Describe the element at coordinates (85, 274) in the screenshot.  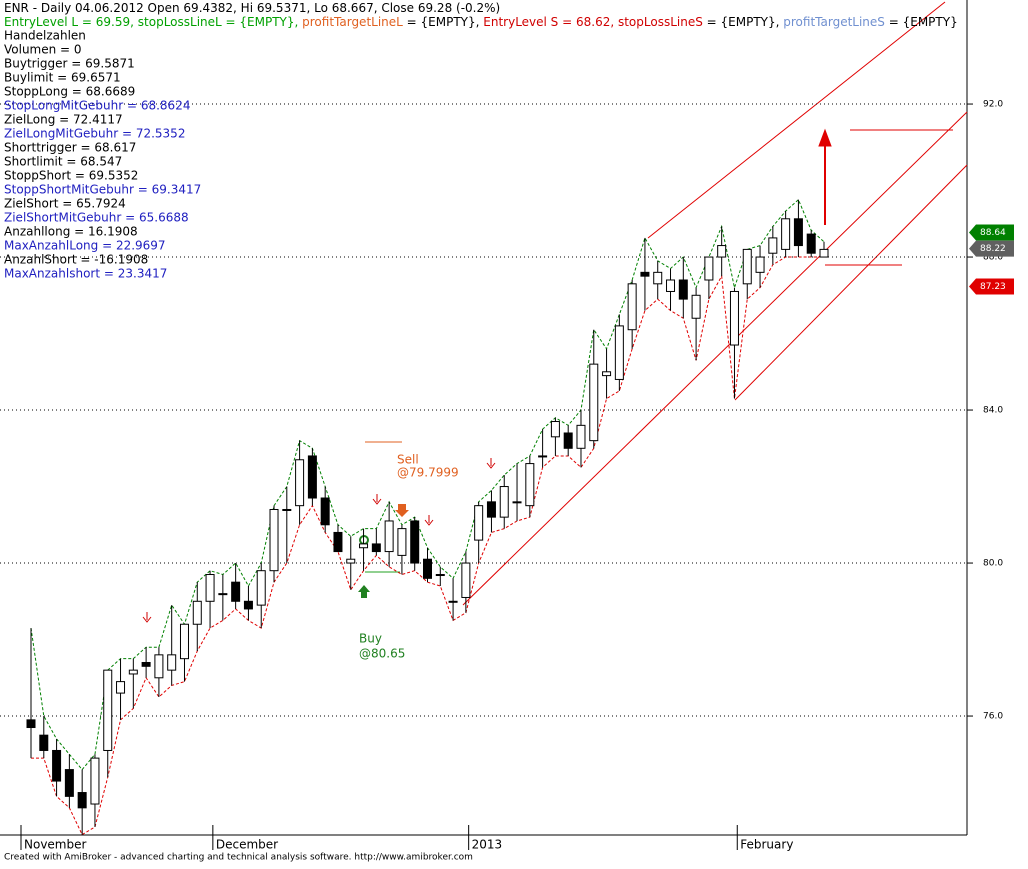
I see `info-line: MaxAnzahlshort = 23.3417` at that location.